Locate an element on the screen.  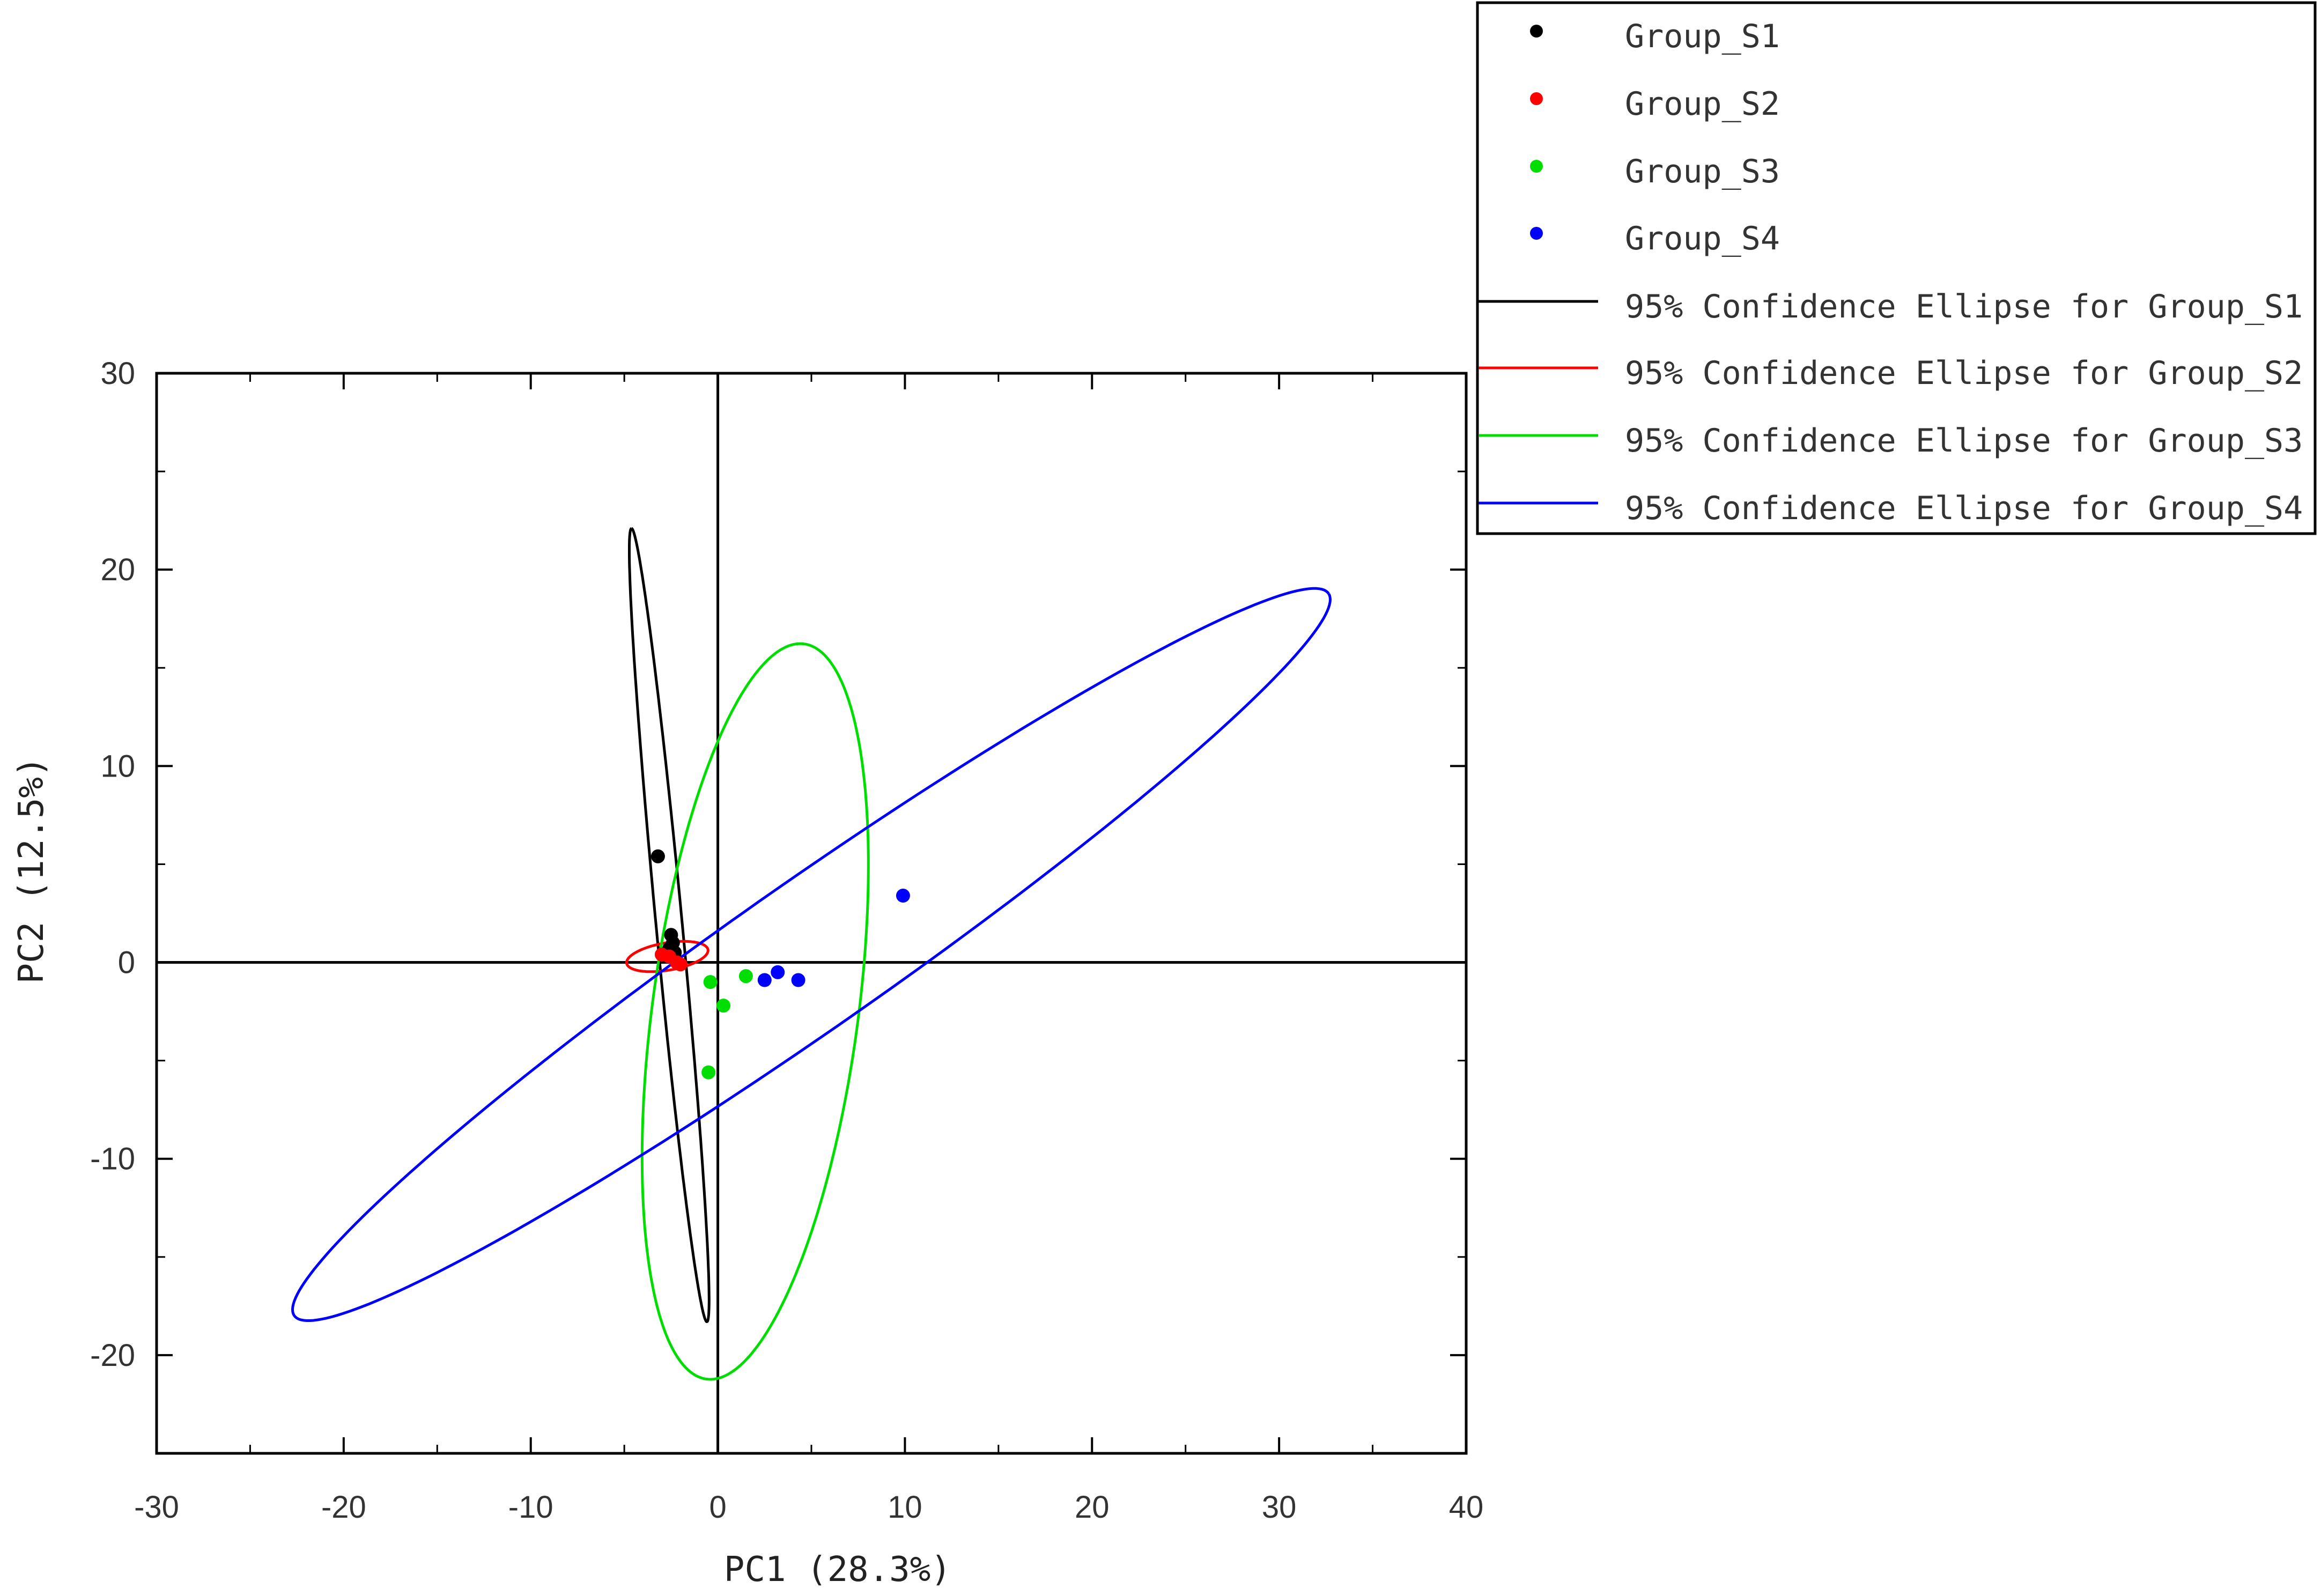
confidence-ellipse-s2 is located at coordinates (667, 956).